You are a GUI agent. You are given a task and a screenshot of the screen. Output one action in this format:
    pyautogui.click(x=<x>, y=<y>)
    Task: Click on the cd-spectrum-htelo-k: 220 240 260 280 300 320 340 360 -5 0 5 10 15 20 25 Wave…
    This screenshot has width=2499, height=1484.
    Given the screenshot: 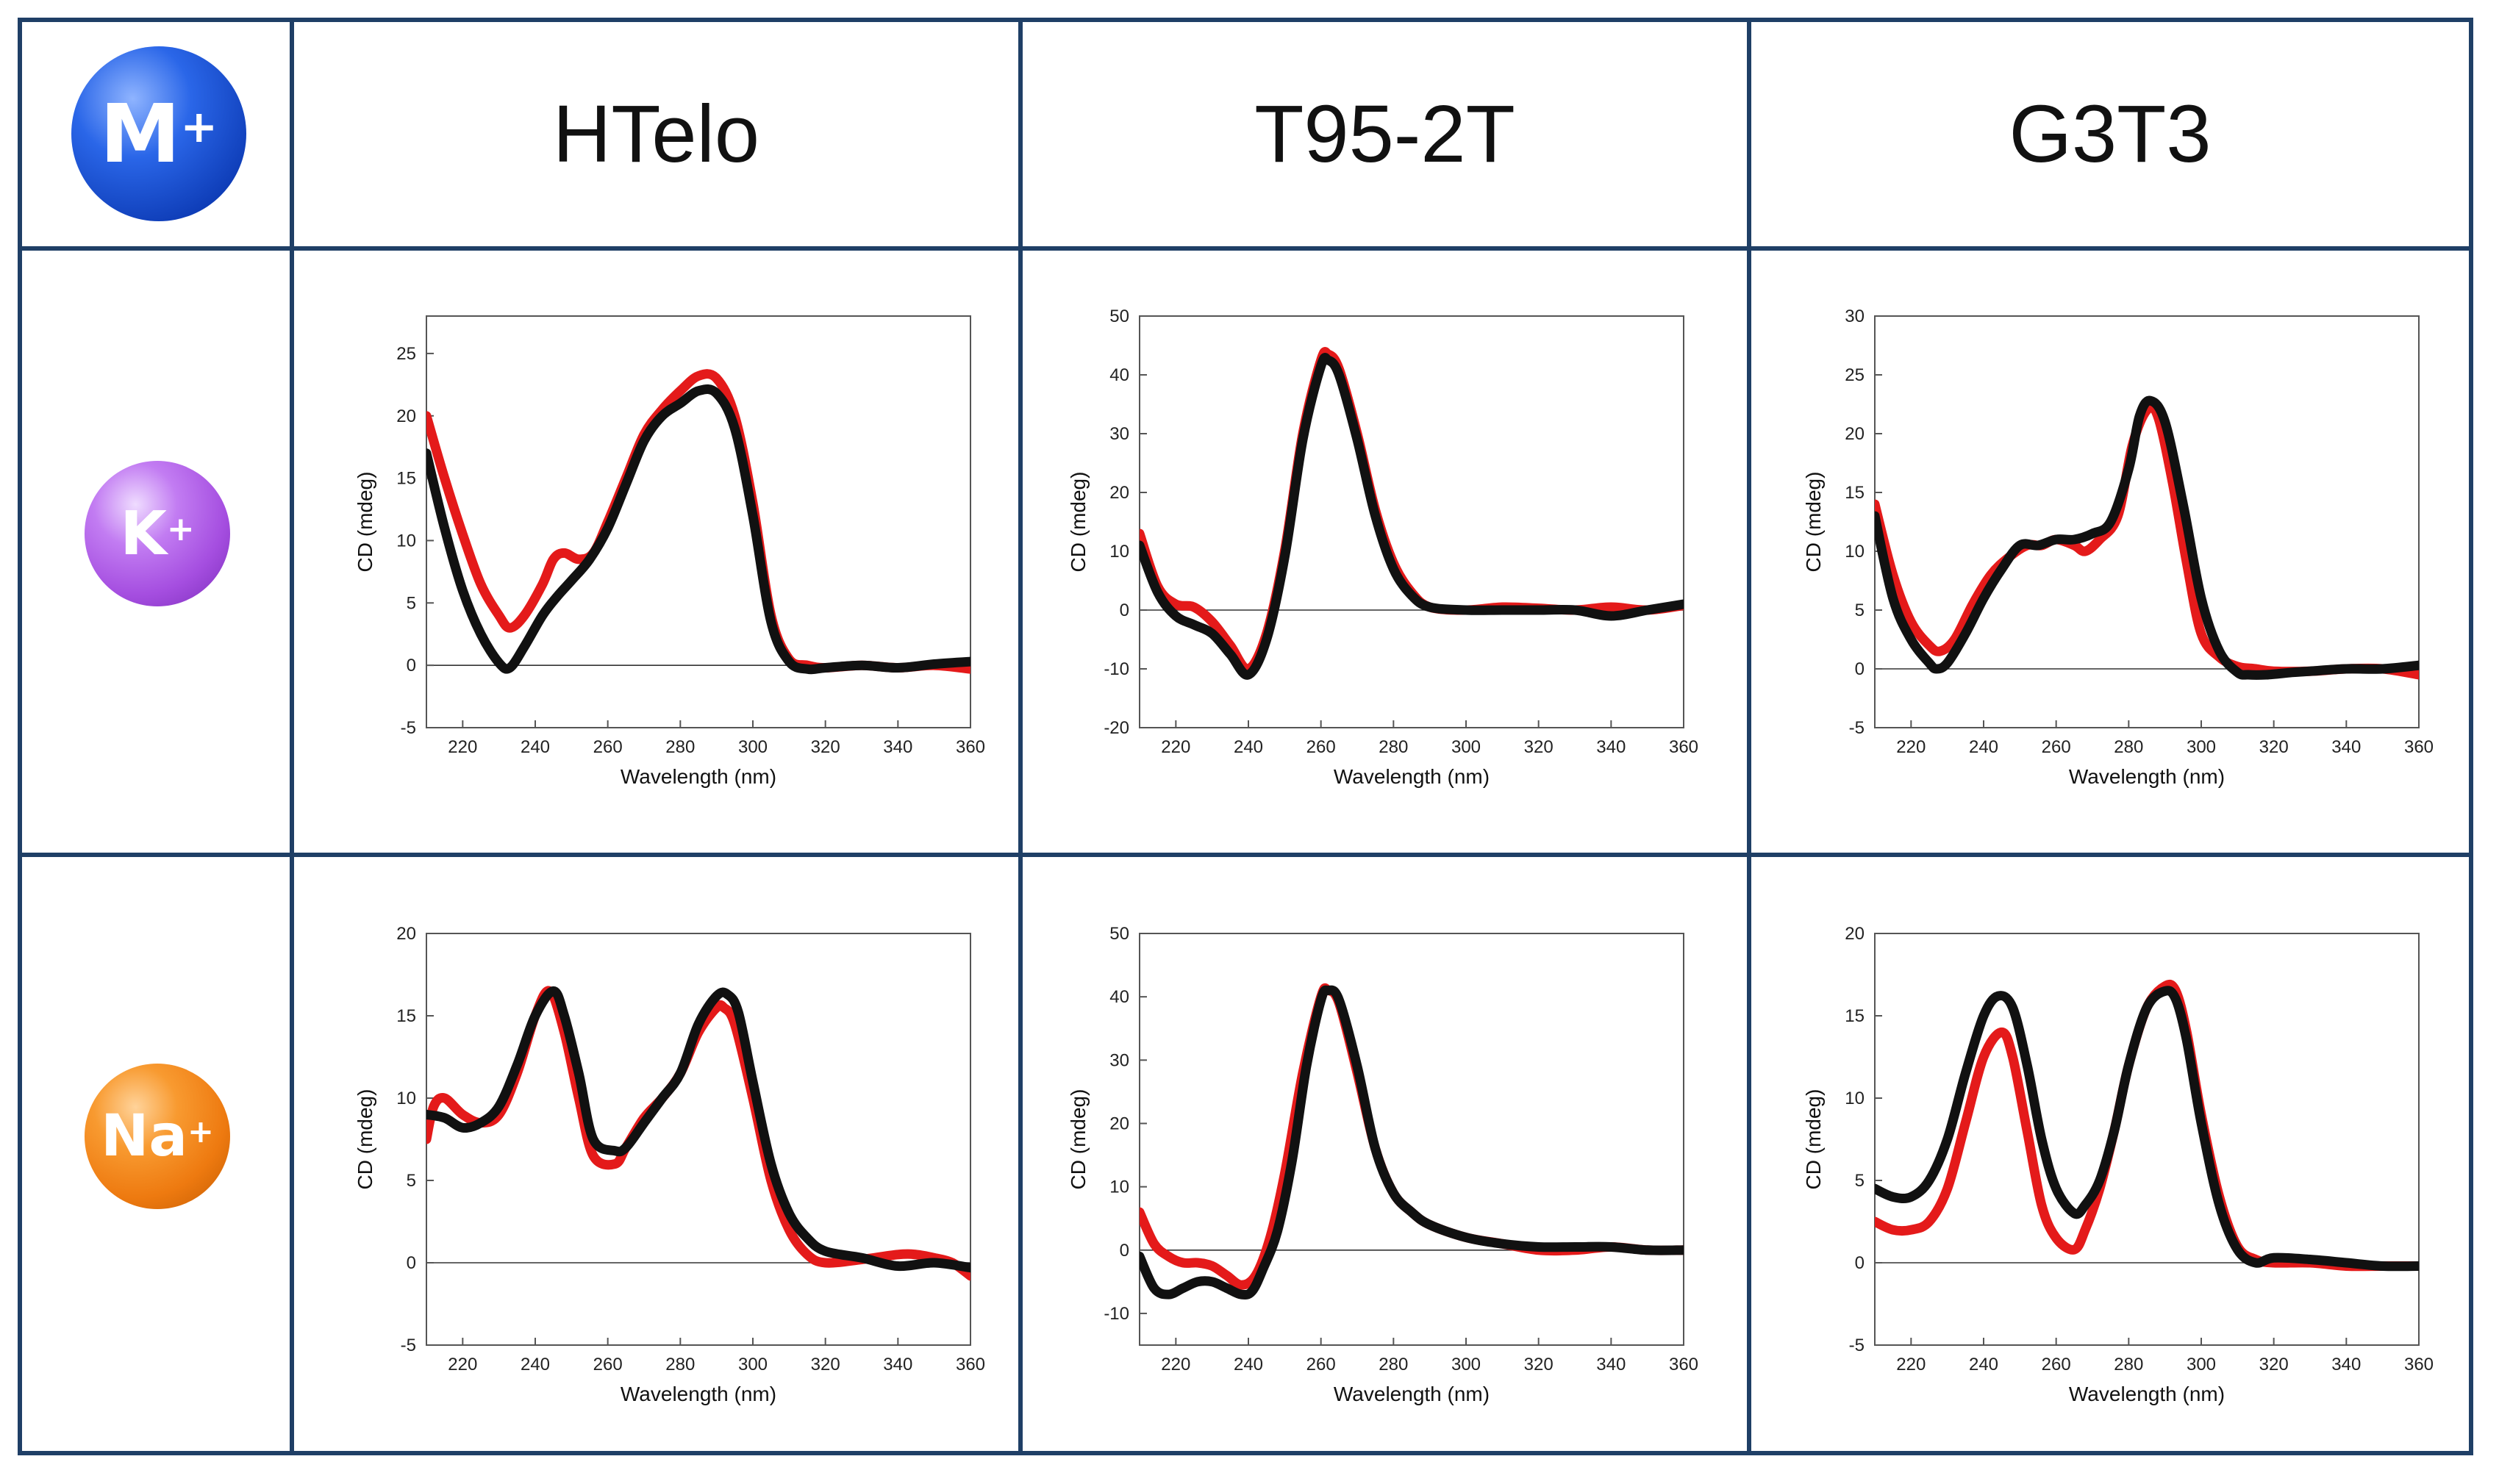 What is the action you would take?
    pyautogui.click(x=669, y=551)
    